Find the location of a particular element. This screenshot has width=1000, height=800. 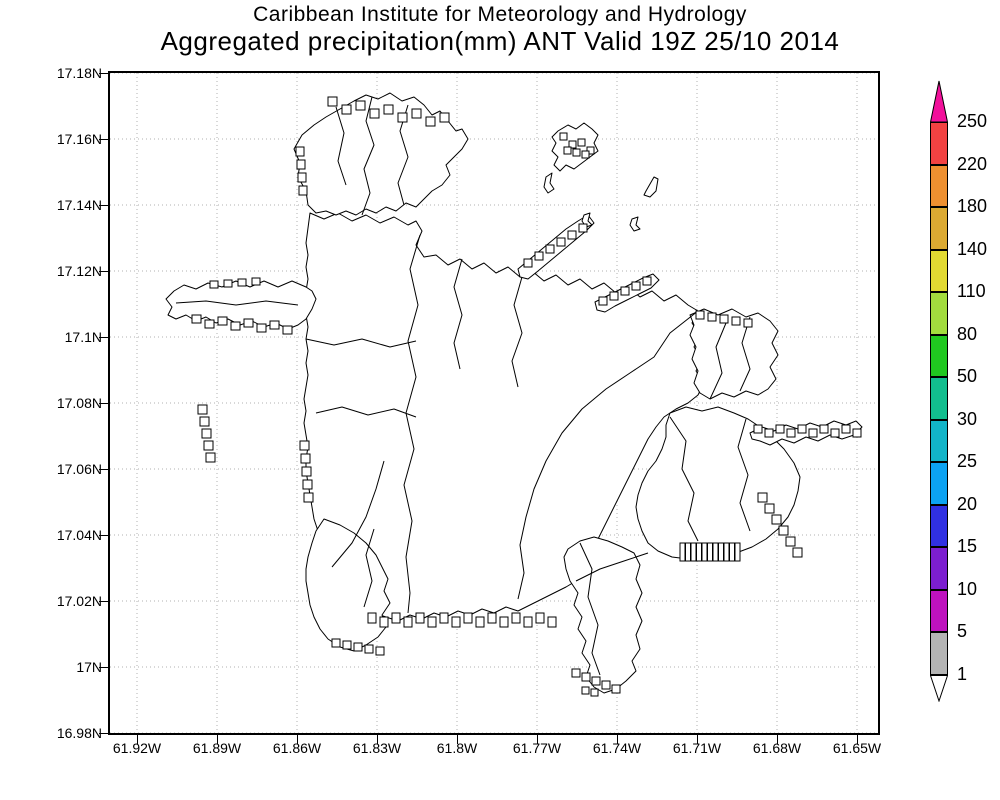

colorbar-label: 30 is located at coordinates (967, 418).